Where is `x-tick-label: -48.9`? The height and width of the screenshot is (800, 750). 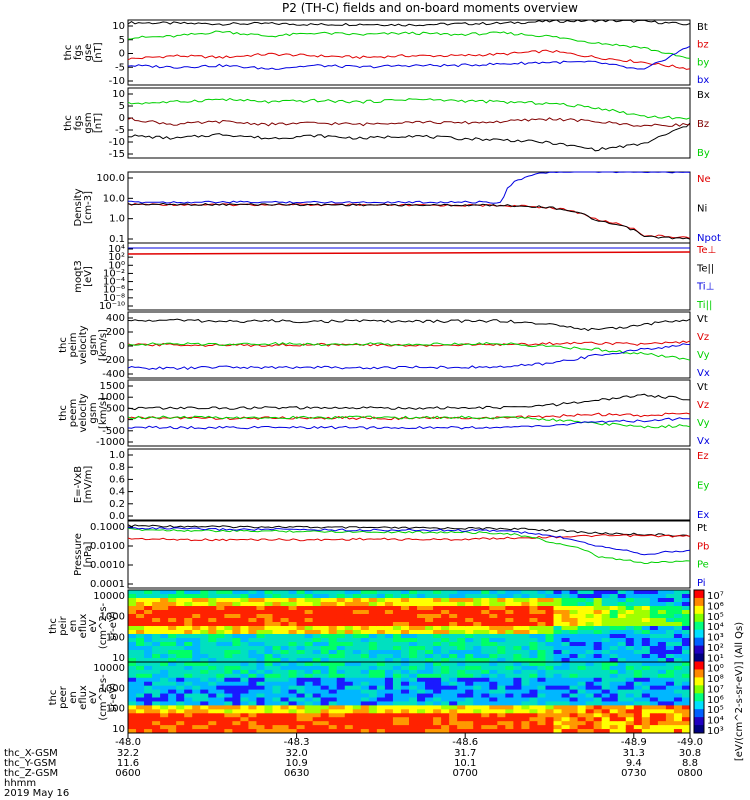
x-tick-label: -48.9 is located at coordinates (634, 742).